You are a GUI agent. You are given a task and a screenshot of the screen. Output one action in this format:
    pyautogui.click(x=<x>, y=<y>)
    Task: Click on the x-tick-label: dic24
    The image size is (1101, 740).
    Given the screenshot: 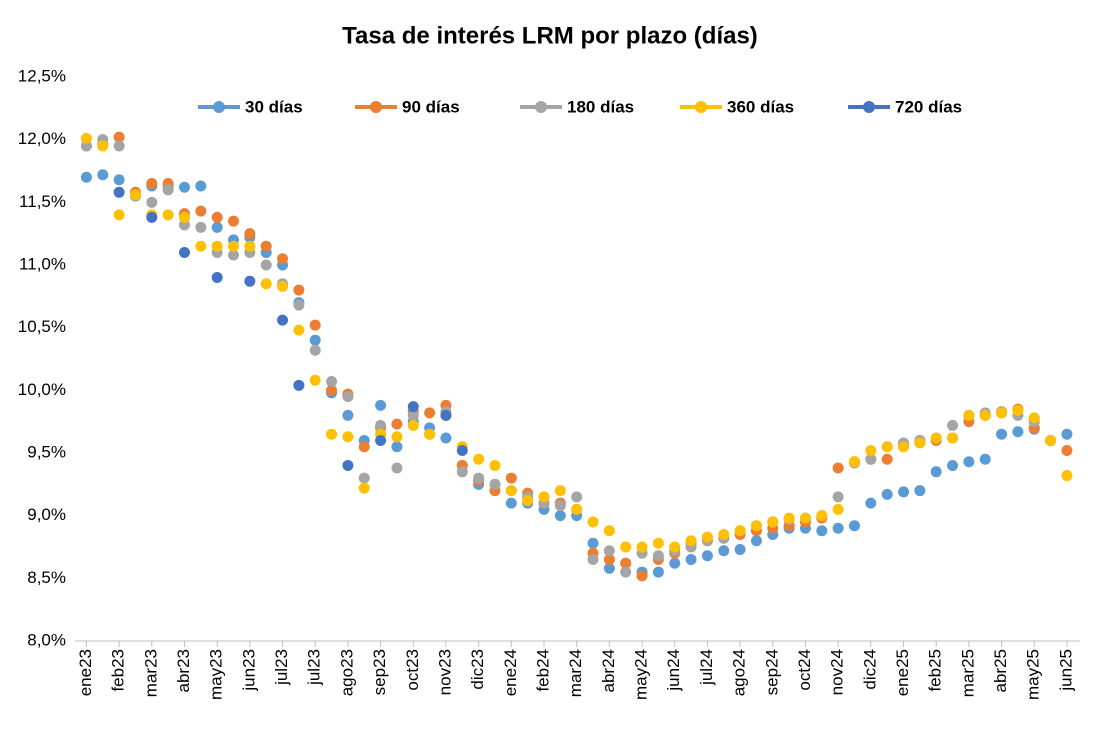 What is the action you would take?
    pyautogui.click(x=869, y=669)
    